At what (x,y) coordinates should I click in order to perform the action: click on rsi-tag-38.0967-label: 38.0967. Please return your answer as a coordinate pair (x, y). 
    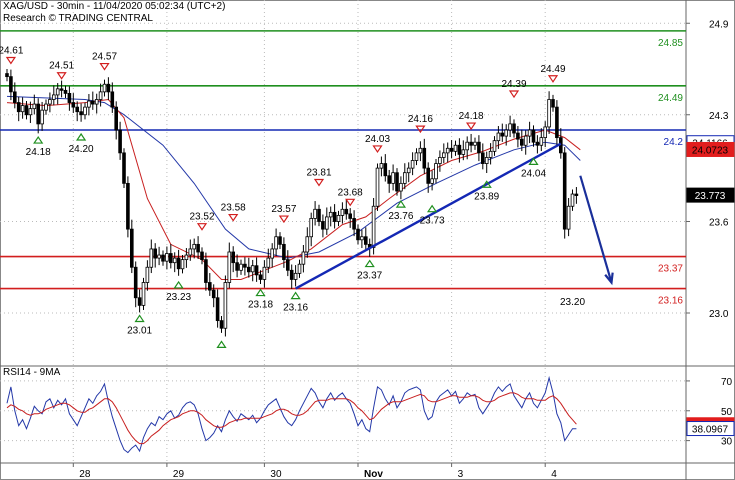
    Looking at the image, I should click on (710, 430).